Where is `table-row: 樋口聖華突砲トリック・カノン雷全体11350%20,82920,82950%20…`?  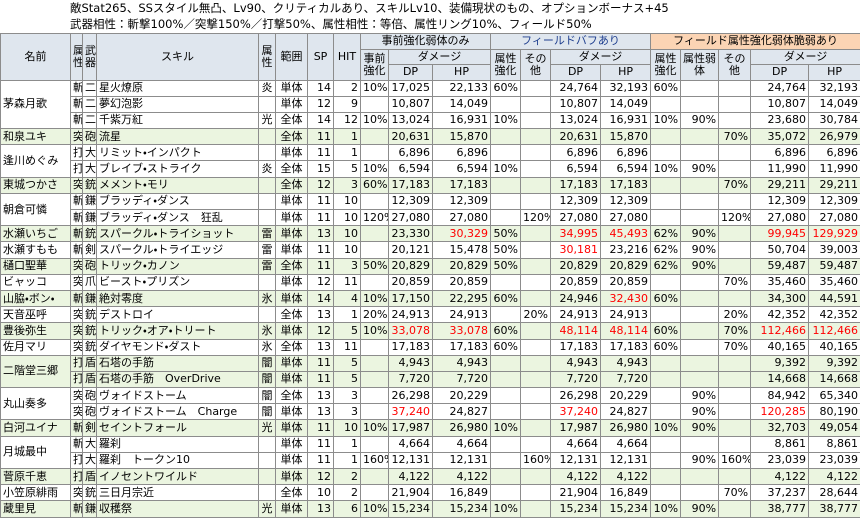
table-row: 樋口聖華突砲トリック・カノン雷全体11350%20,82920,82950%20… is located at coordinates (430, 266).